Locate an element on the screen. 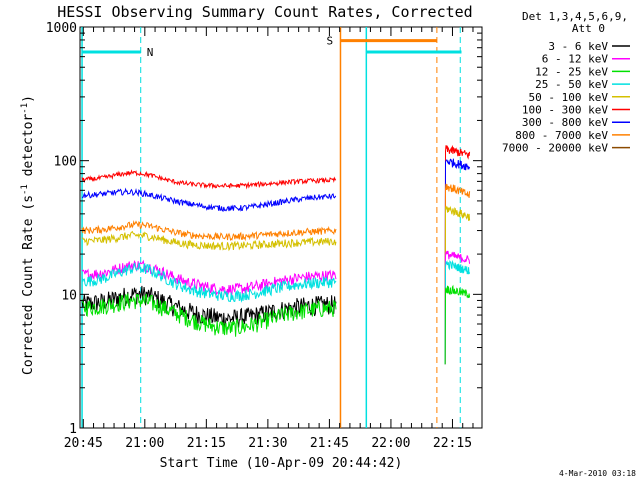 This screenshot has width=640, height=480. x-tick-label: 22:15 is located at coordinates (452, 443).